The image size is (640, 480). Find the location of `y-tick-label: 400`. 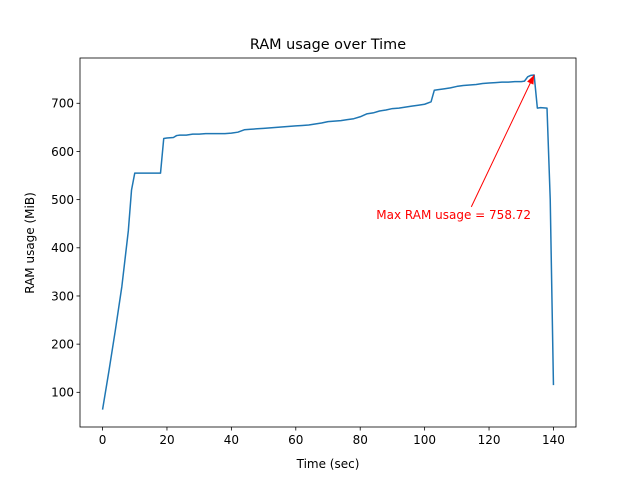

y-tick-label: 400 is located at coordinates (62, 248).